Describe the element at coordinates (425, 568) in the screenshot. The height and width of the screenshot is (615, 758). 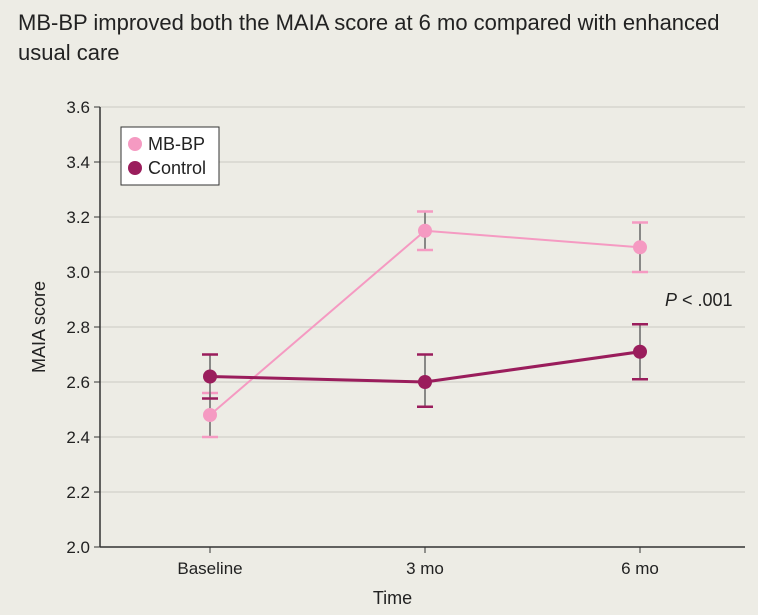
I see `x-tick-label: 3 mo` at that location.